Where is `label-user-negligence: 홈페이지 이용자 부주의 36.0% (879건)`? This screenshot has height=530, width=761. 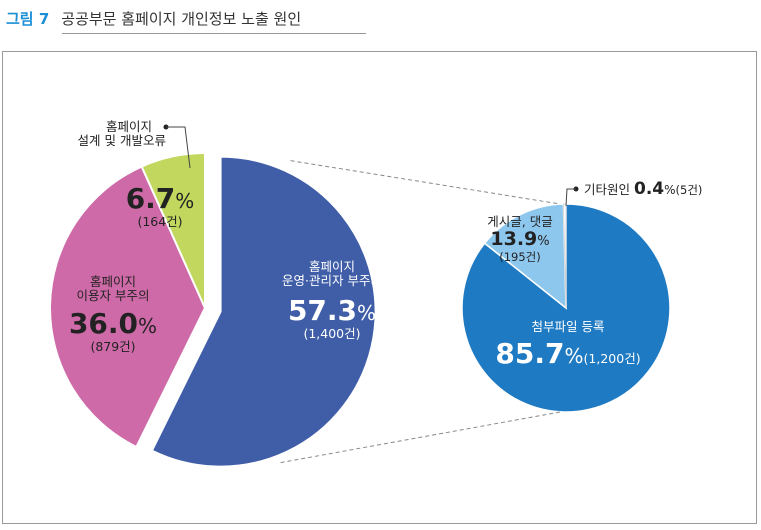
label-user-negligence: 홈페이지 이용자 부주의 36.0% (879건) is located at coordinates (113, 314).